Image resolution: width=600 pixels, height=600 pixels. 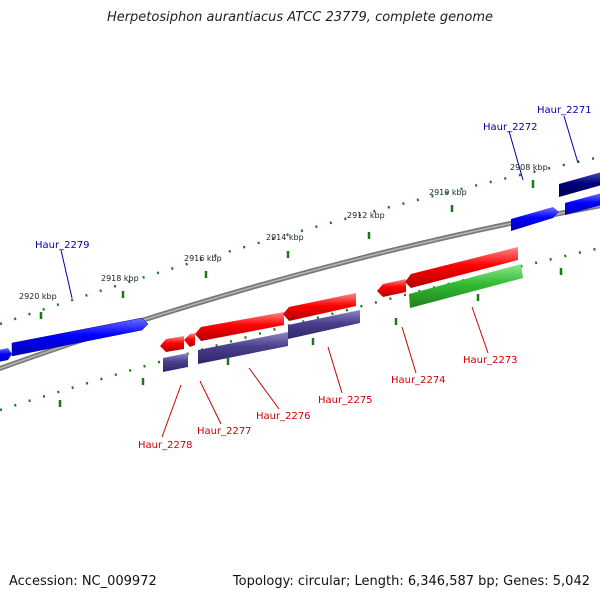 I want to click on accession-text: Accession: NC_009972, so click(x=83, y=581).